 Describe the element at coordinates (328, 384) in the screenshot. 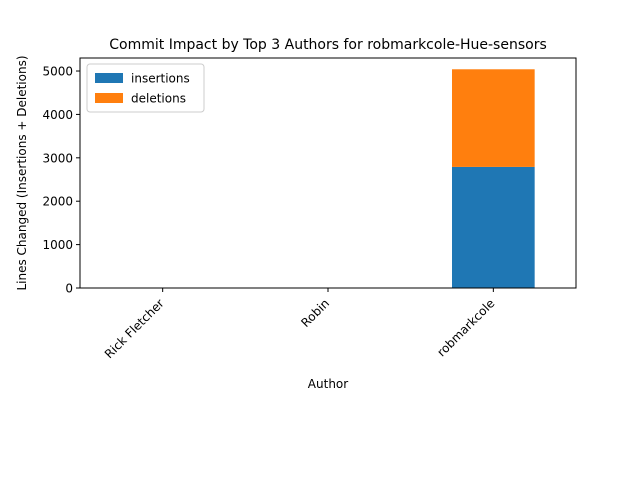

I see `x-axis-label: Author` at that location.